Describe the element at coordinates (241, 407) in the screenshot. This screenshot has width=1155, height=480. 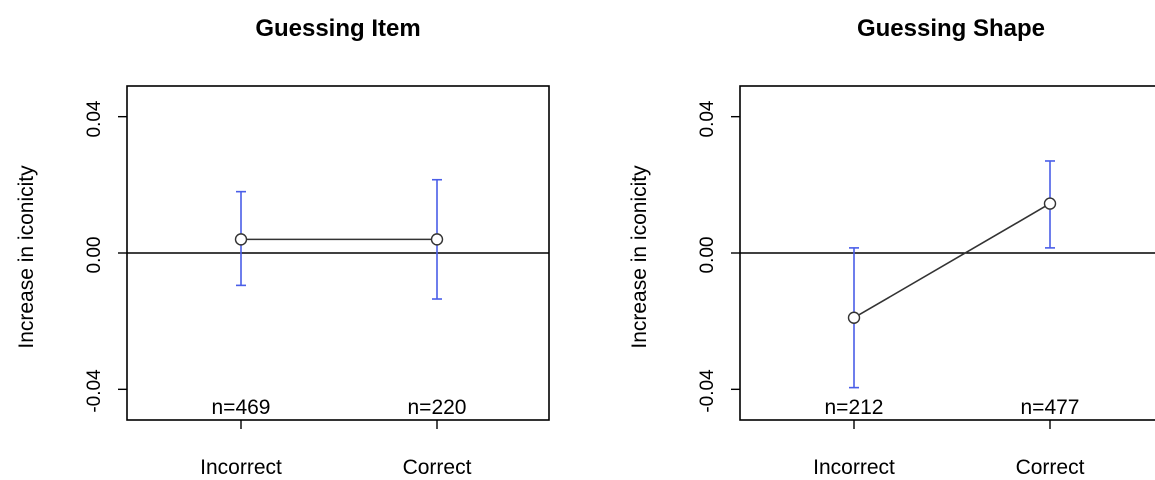
I see `sample-size-label: n=469` at that location.